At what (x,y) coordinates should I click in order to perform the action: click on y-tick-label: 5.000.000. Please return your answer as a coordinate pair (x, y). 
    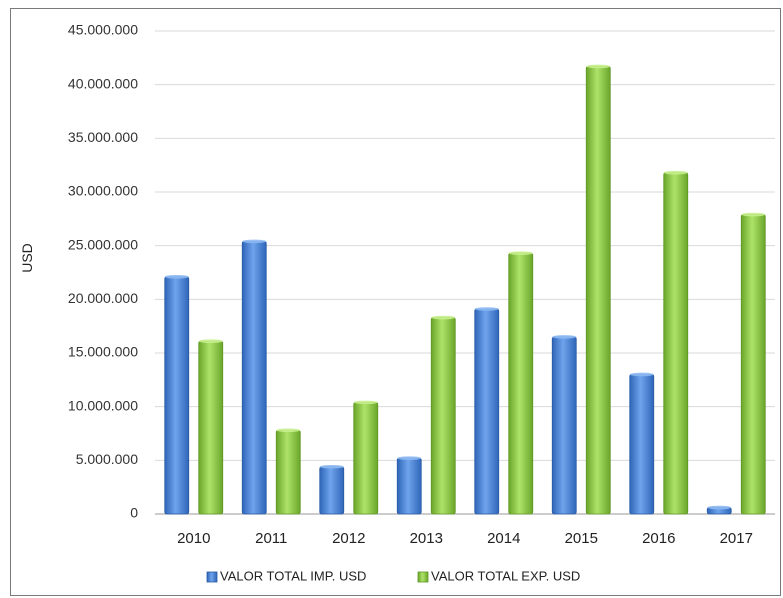
    Looking at the image, I should click on (107, 459).